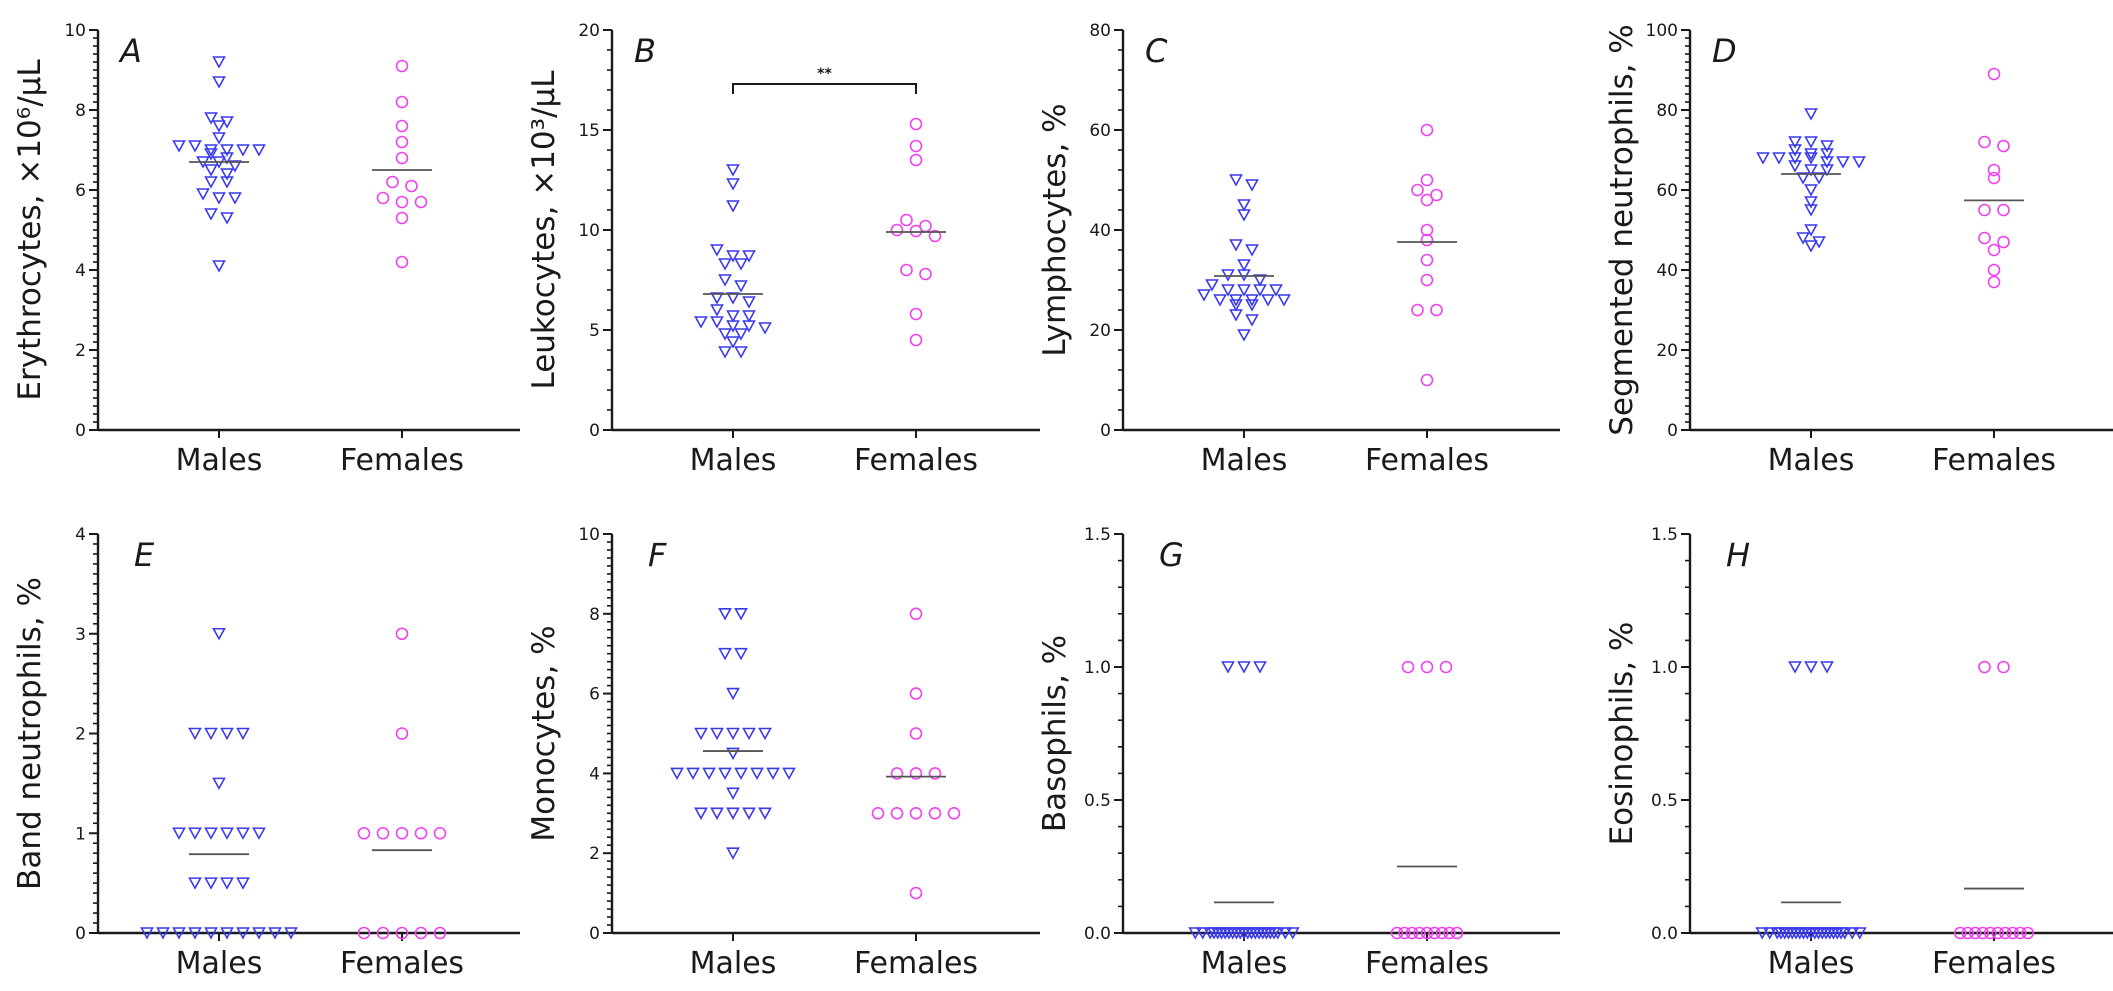  What do you see at coordinates (1664, 668) in the screenshot?
I see `y-tick-label: 1.0` at bounding box center [1664, 668].